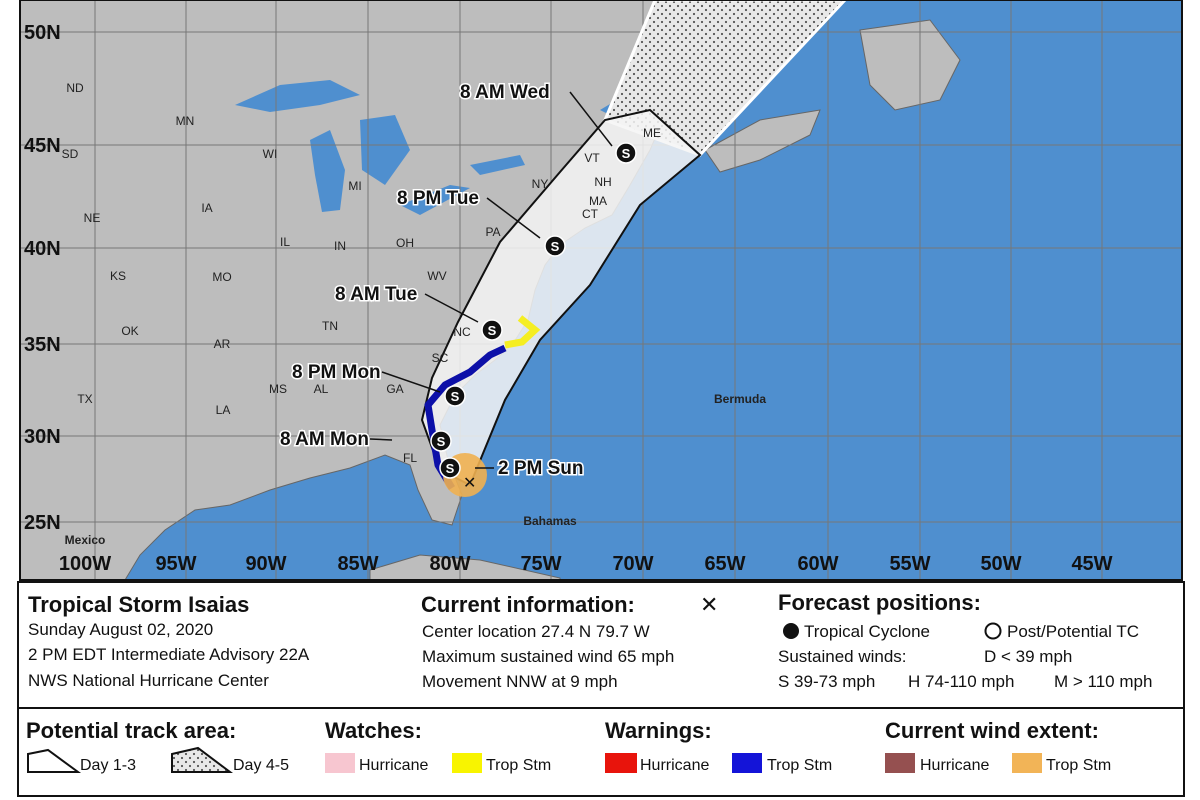 This screenshot has height=800, width=1200. Describe the element at coordinates (321, 389) in the screenshot. I see `state-label: AL` at that location.